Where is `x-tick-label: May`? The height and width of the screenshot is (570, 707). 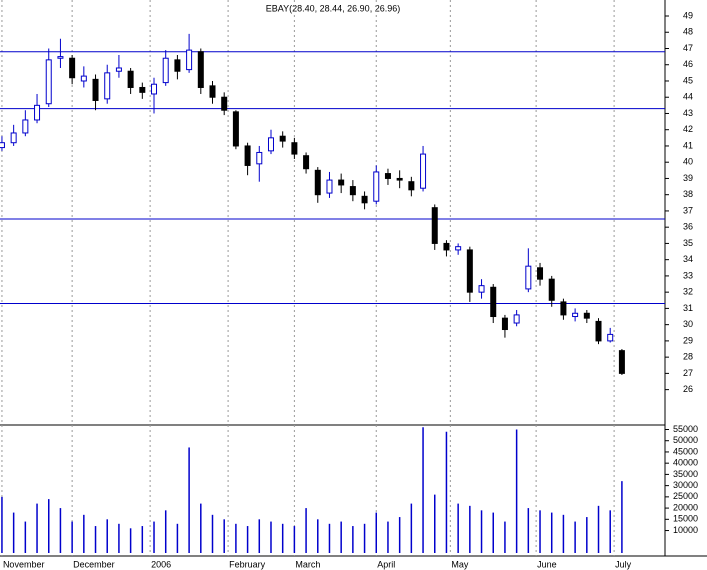 x-tick-label: May is located at coordinates (460, 564).